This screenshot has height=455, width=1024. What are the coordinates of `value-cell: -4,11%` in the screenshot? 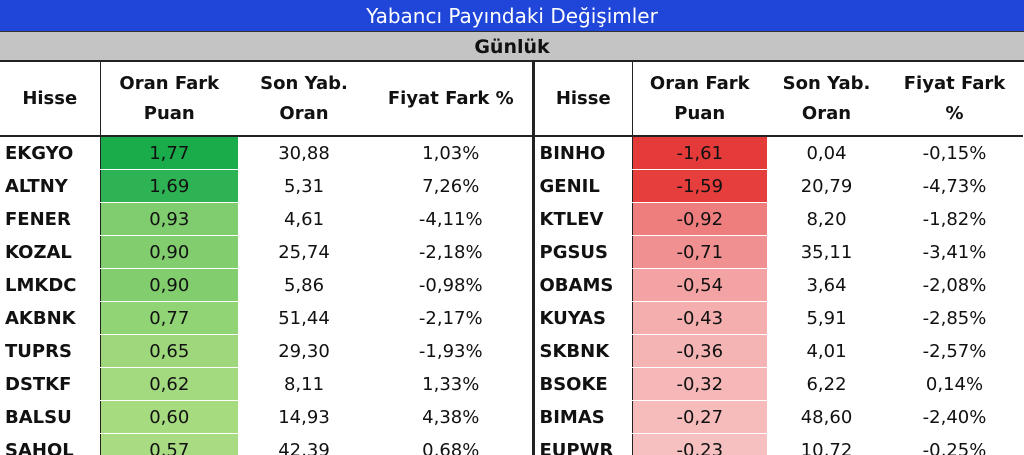 It's located at (451, 219).